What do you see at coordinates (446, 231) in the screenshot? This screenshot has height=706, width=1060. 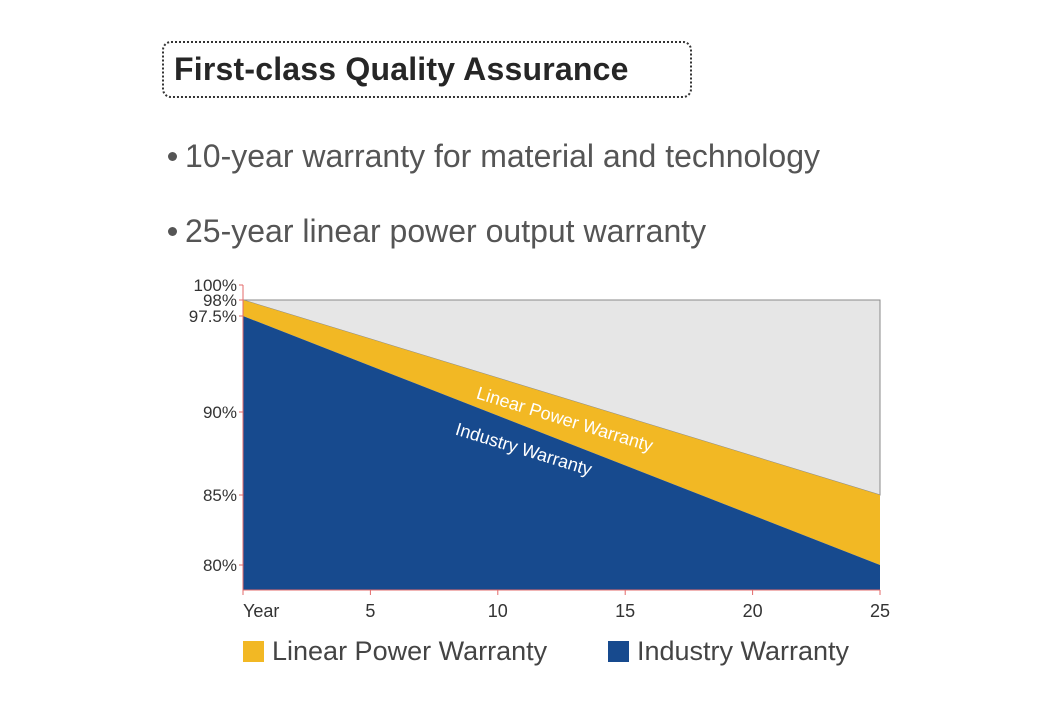 I see `bullet-text: 25-year linear power output warranty` at bounding box center [446, 231].